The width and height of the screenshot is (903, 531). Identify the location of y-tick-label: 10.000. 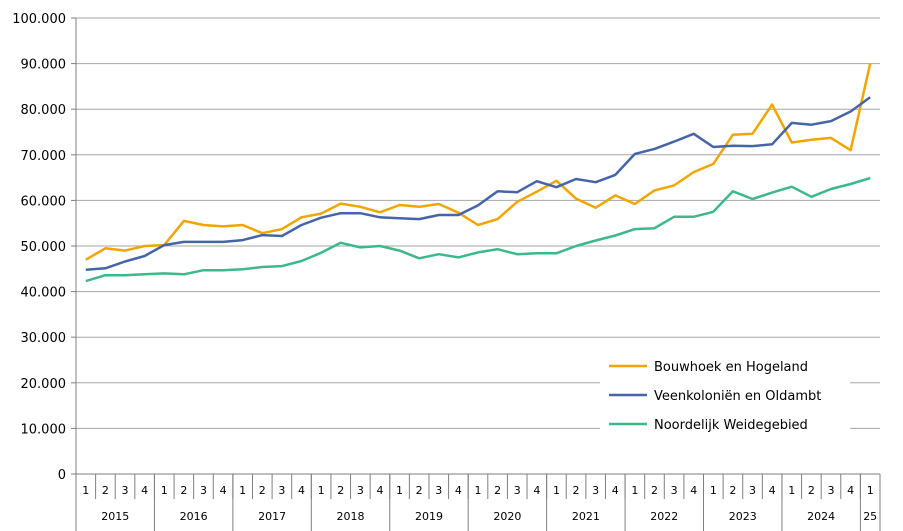
(44, 429).